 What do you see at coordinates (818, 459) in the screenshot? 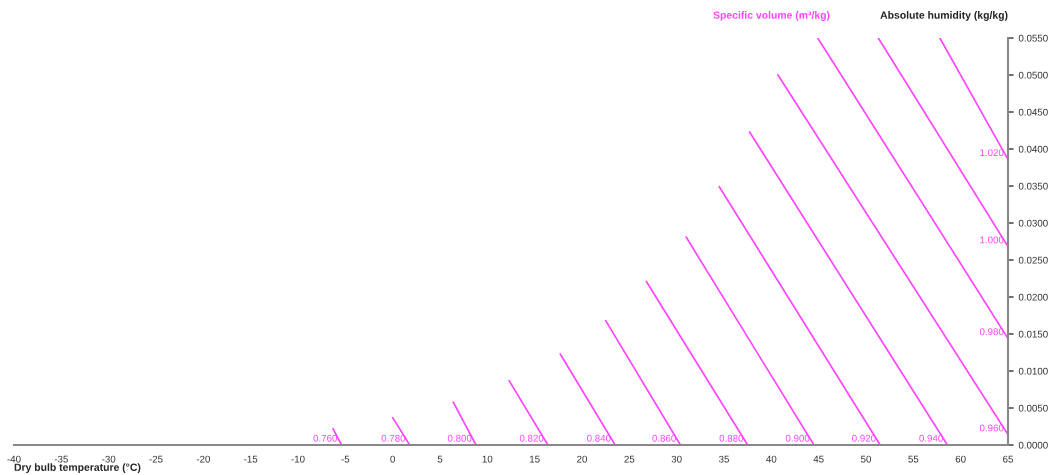
I see `x-tick-label: 45` at bounding box center [818, 459].